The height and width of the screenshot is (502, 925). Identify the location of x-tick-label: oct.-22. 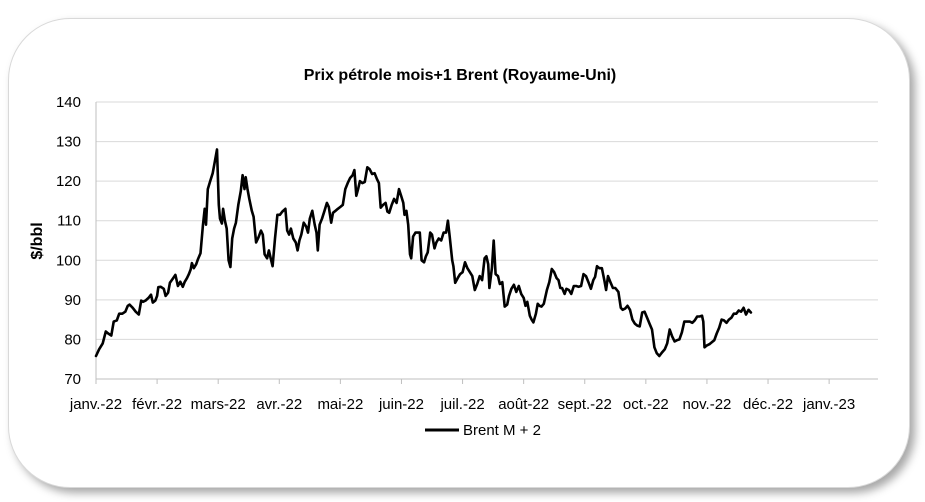
(646, 404).